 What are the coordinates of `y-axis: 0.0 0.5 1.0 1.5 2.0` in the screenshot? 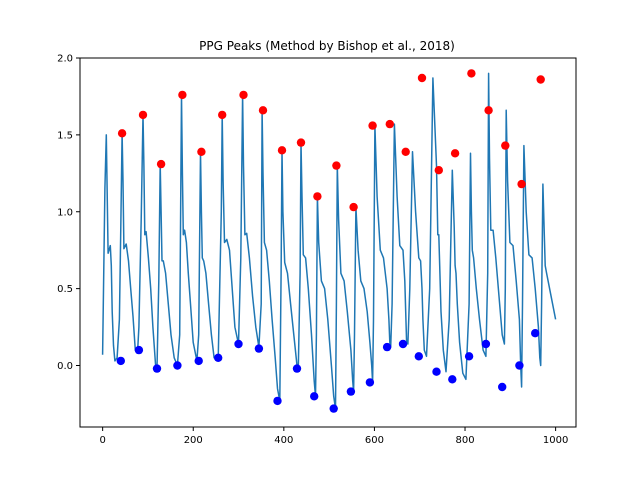 It's located at (68, 213).